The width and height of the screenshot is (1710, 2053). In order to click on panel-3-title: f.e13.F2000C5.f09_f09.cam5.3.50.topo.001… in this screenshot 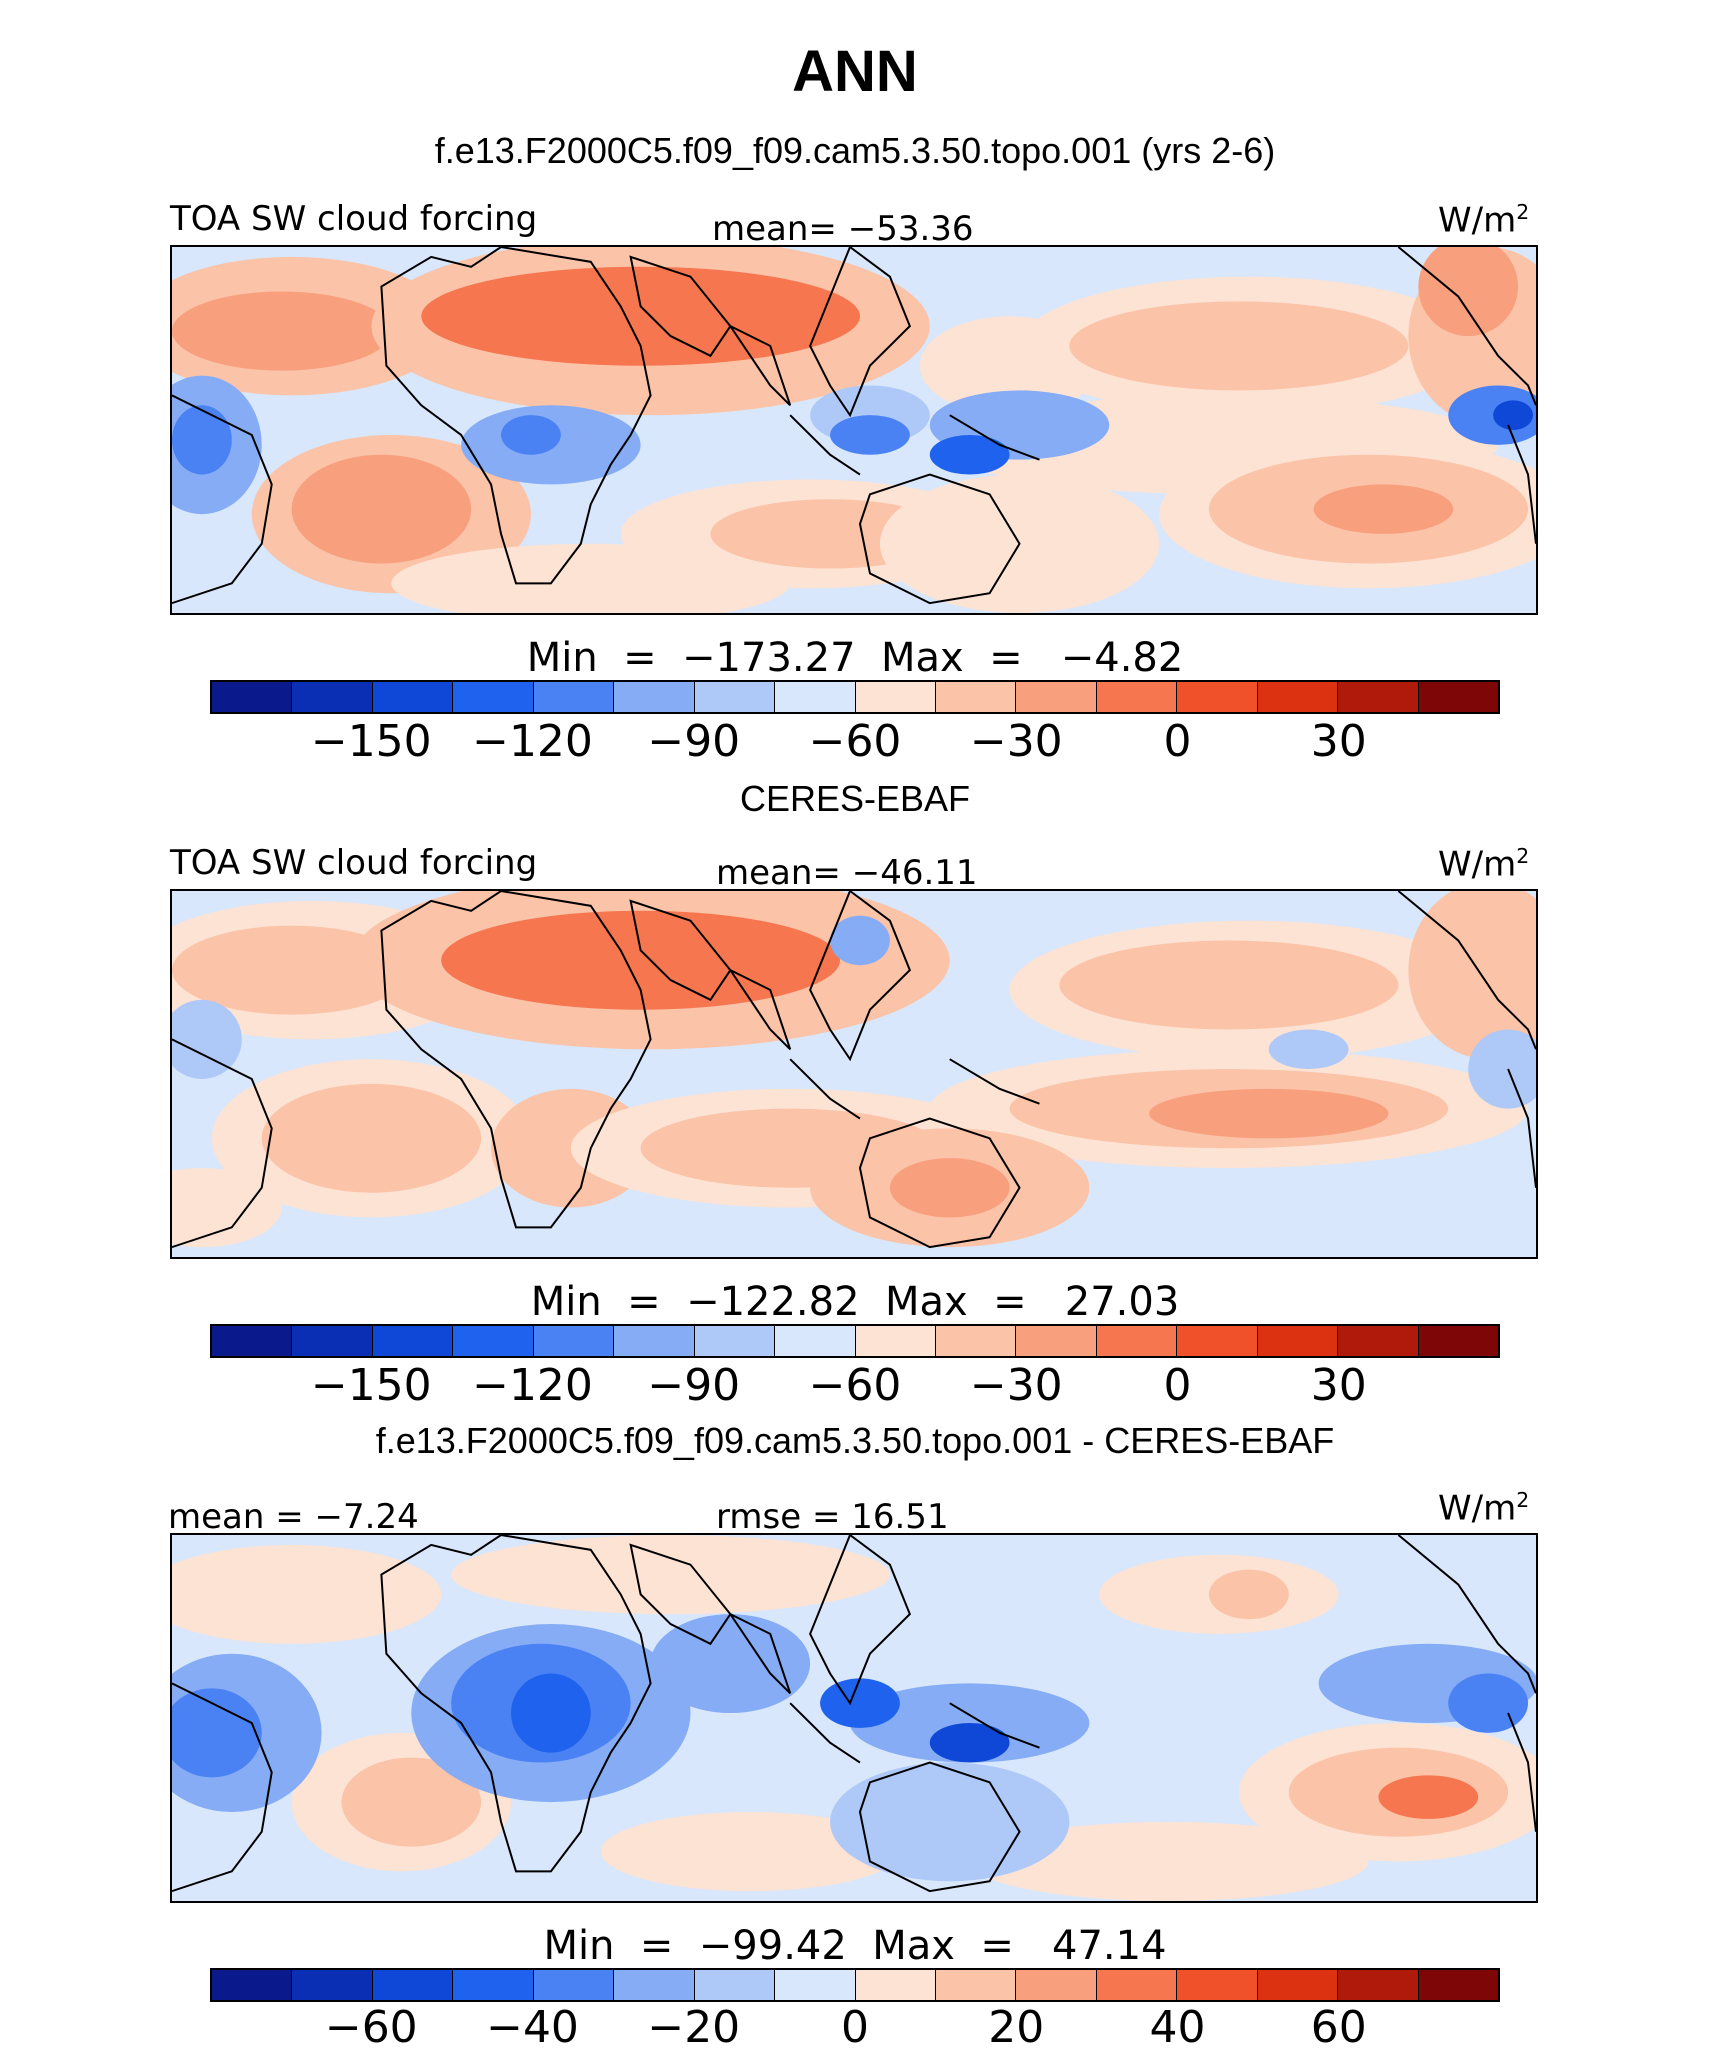, I will do `click(855, 1440)`.